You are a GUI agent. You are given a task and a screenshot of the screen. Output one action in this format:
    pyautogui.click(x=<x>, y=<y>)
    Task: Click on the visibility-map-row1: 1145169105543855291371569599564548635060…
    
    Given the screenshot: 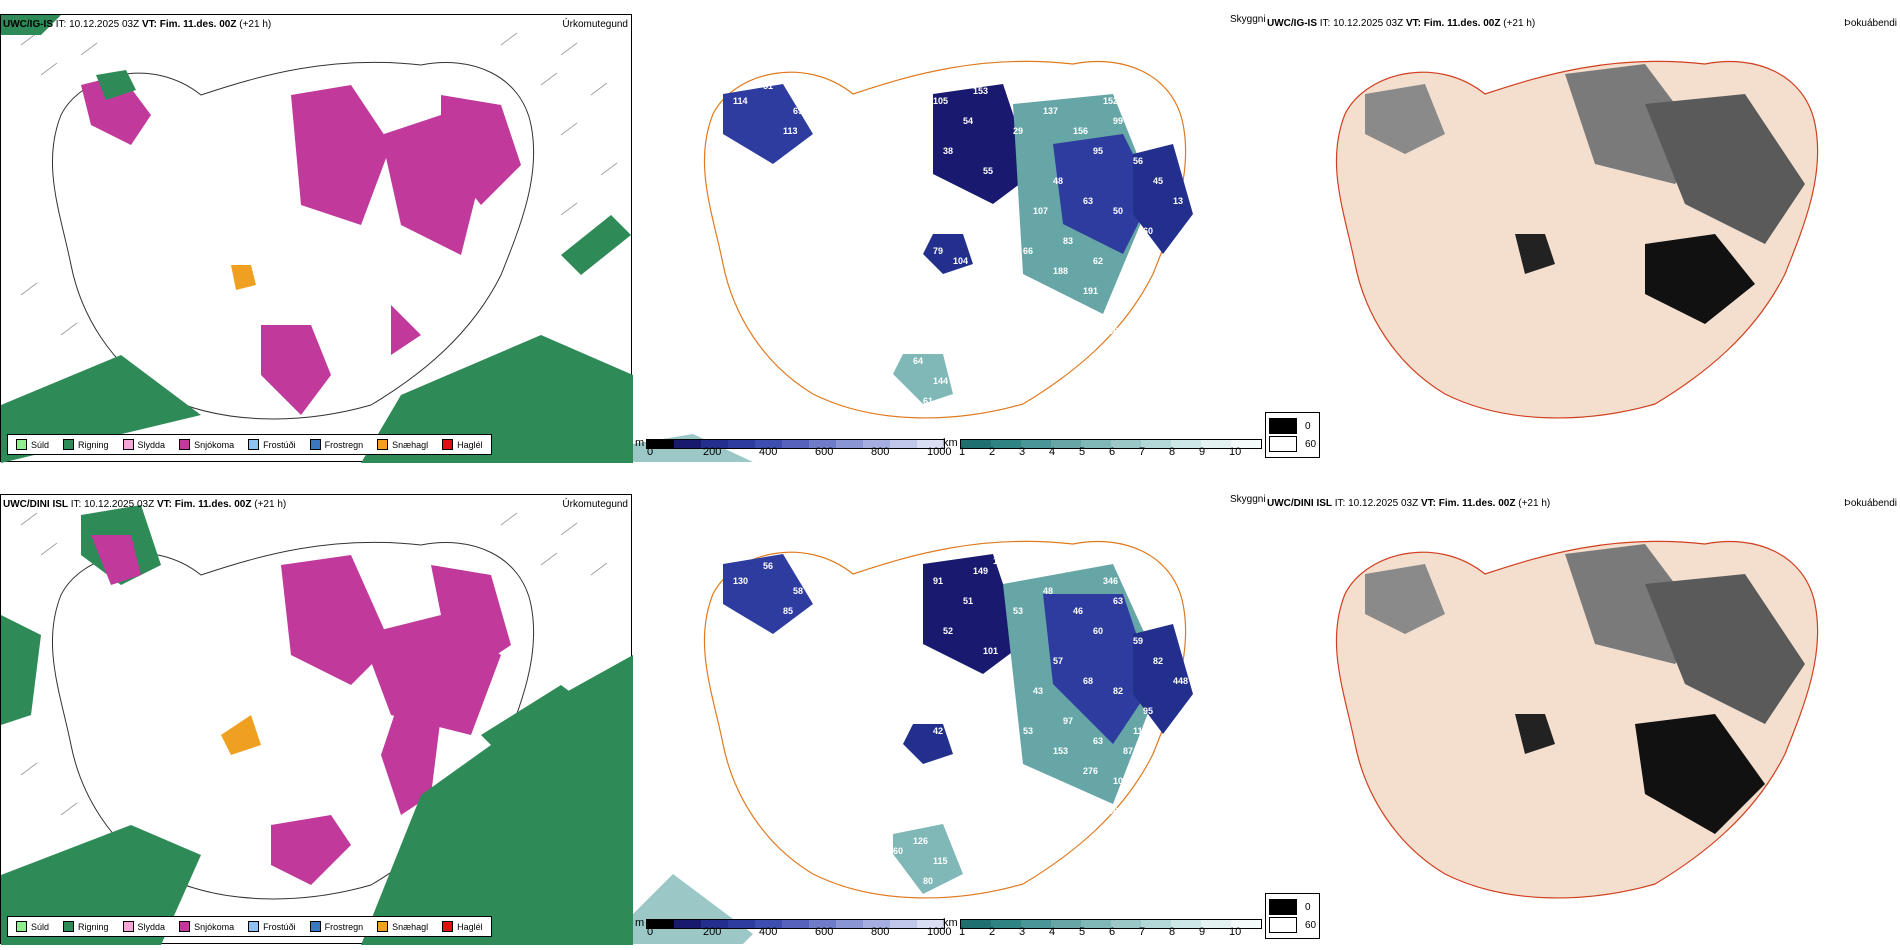 What is the action you would take?
    pyautogui.click(x=913, y=261)
    